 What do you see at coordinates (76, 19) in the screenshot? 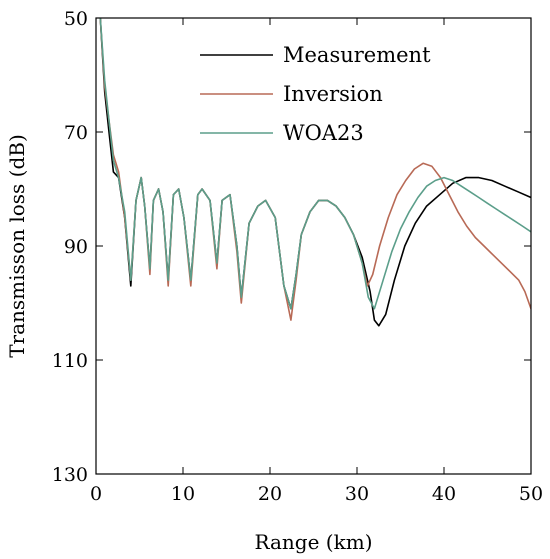
I see `y-tick-label: 50` at bounding box center [76, 19].